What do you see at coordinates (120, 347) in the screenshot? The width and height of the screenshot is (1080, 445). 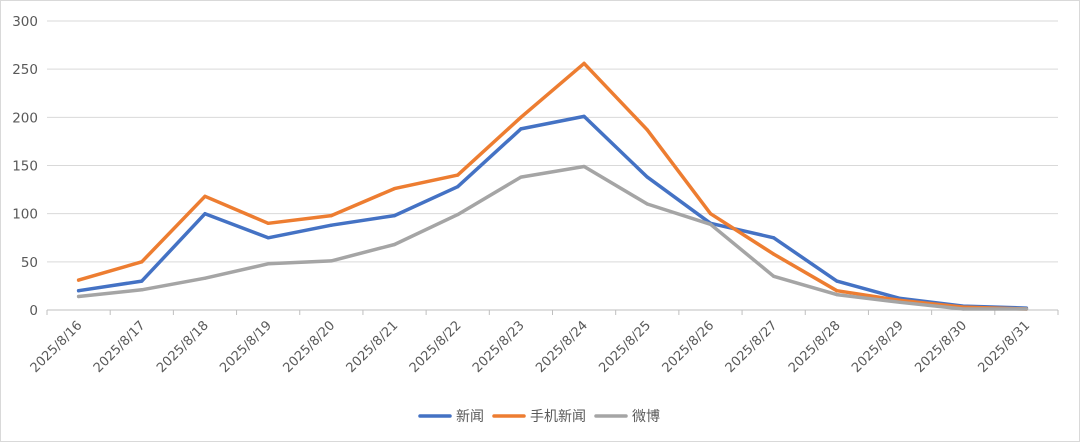 I see `x-tick-label: 2025/8/17` at bounding box center [120, 347].